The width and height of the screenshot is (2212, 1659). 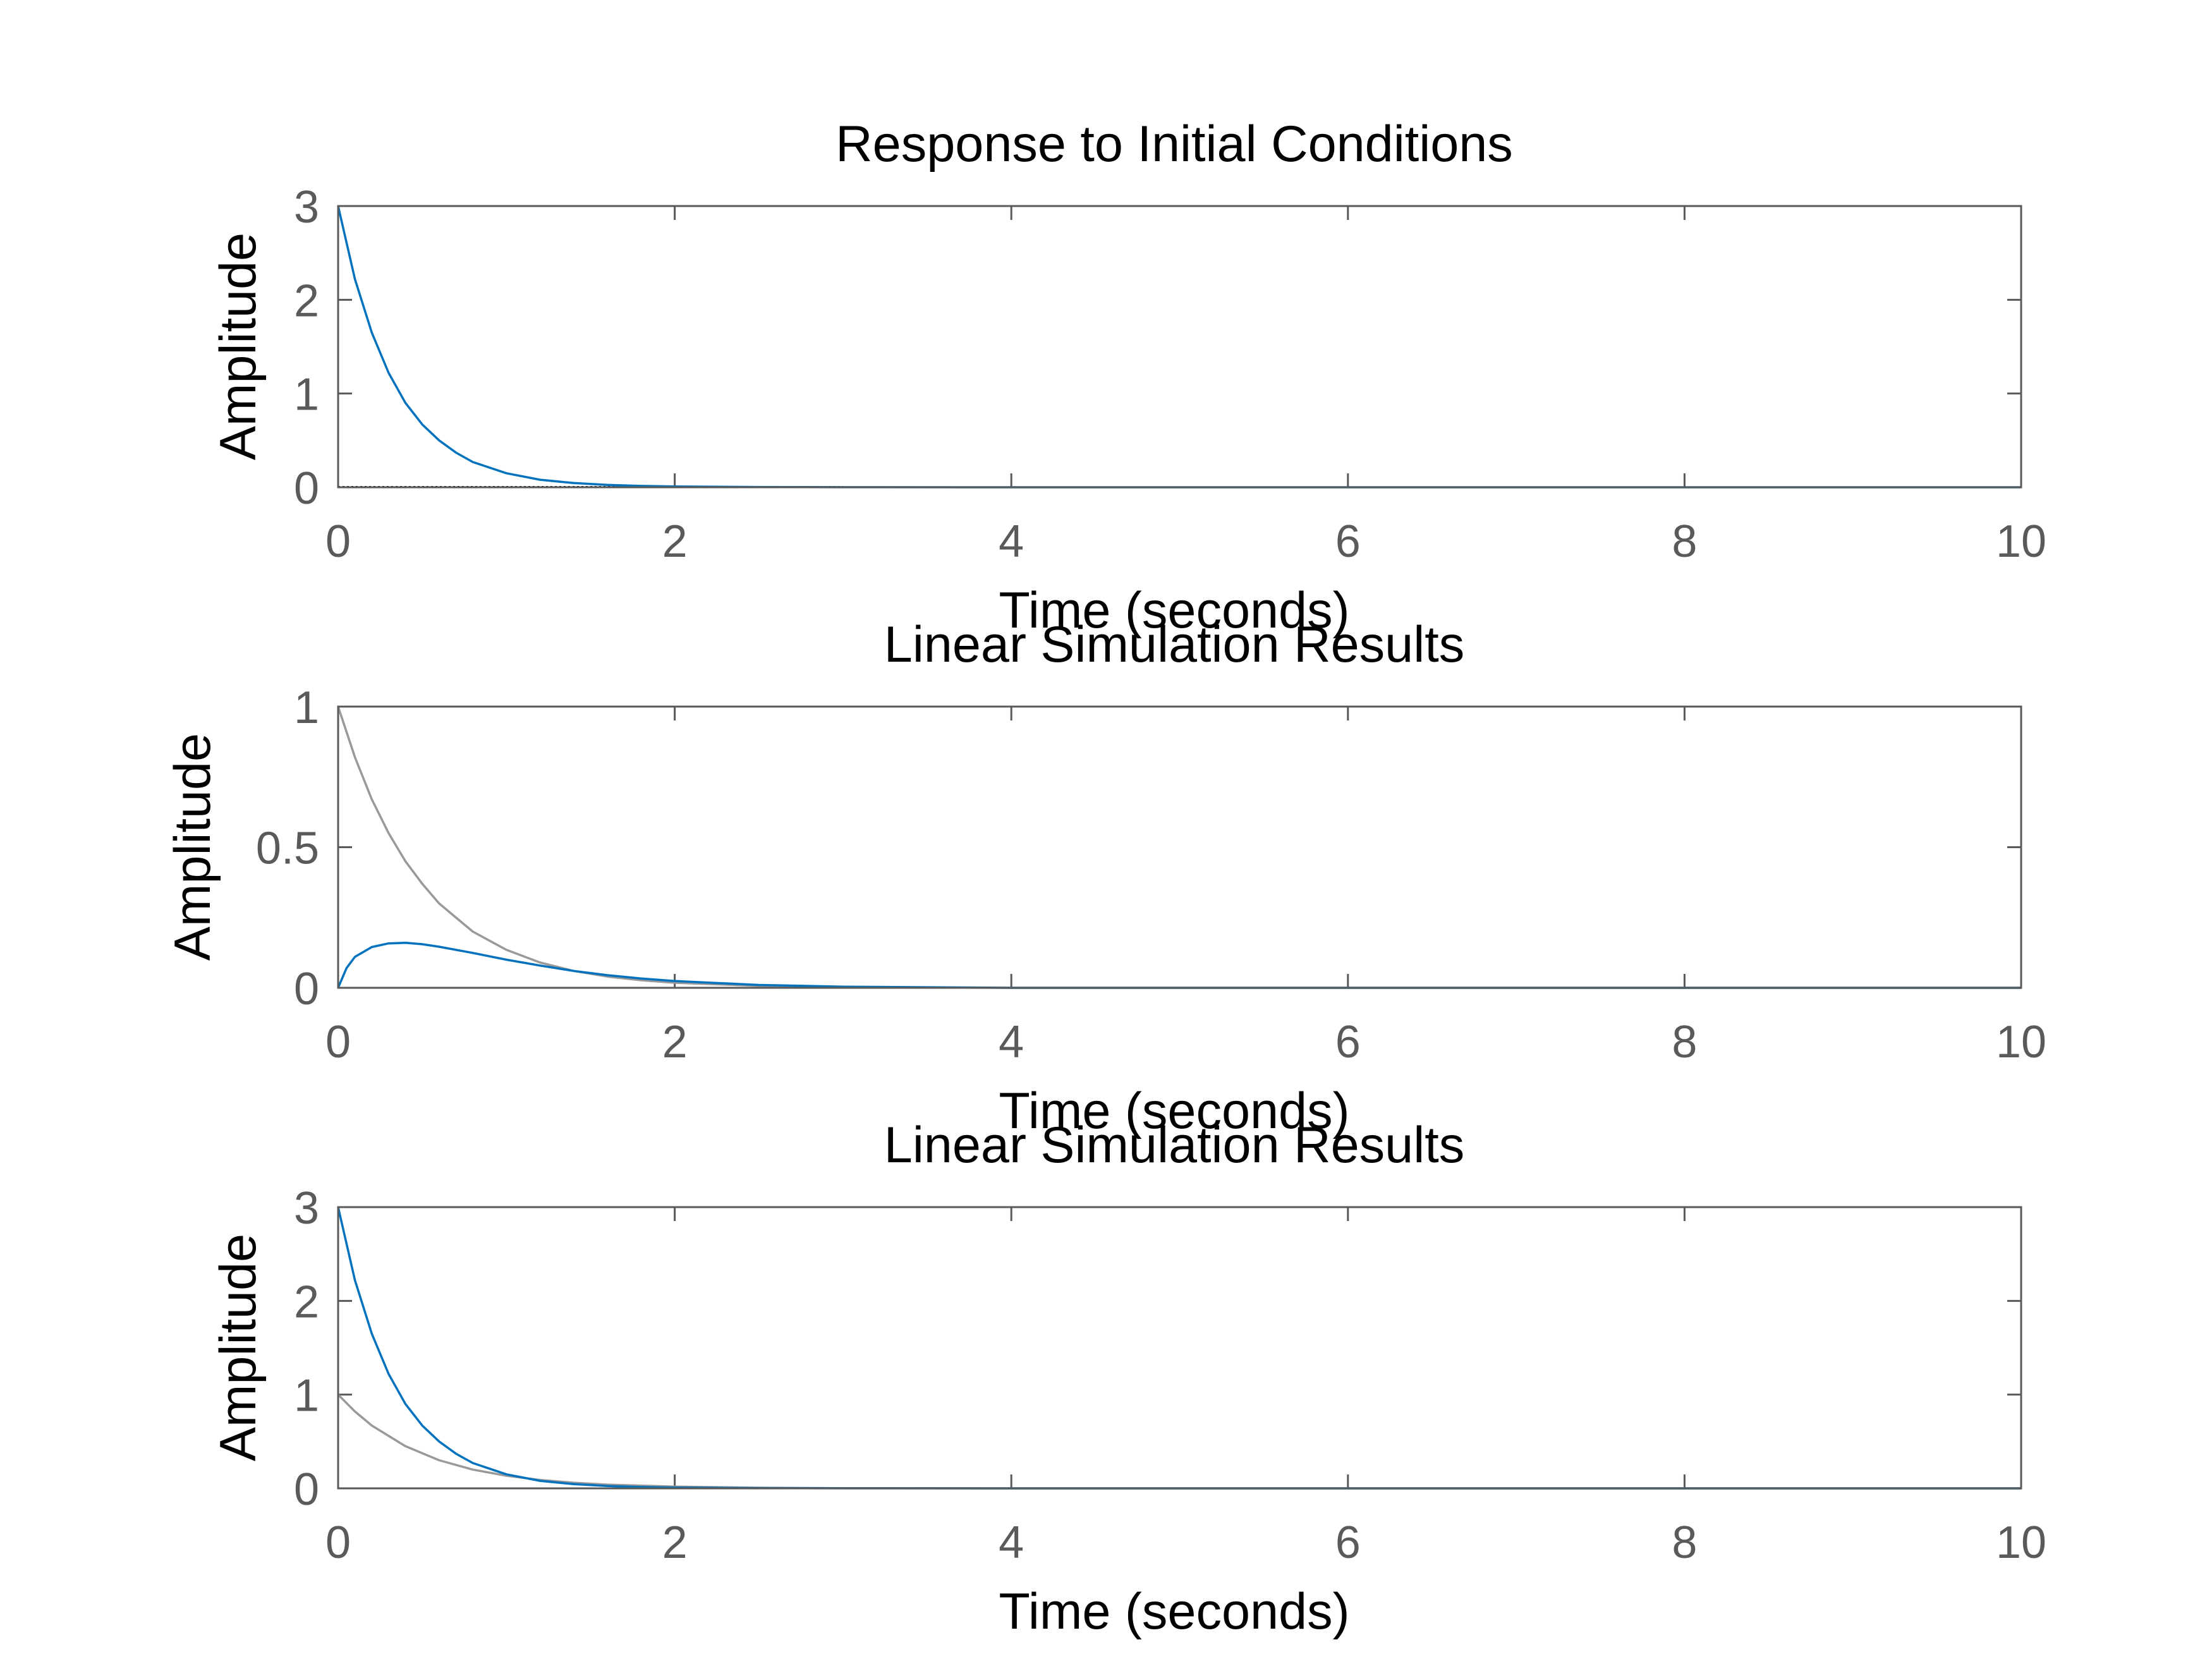 What do you see at coordinates (1348, 1542) in the screenshot?
I see `subplot-3-xtick-label: 6` at bounding box center [1348, 1542].